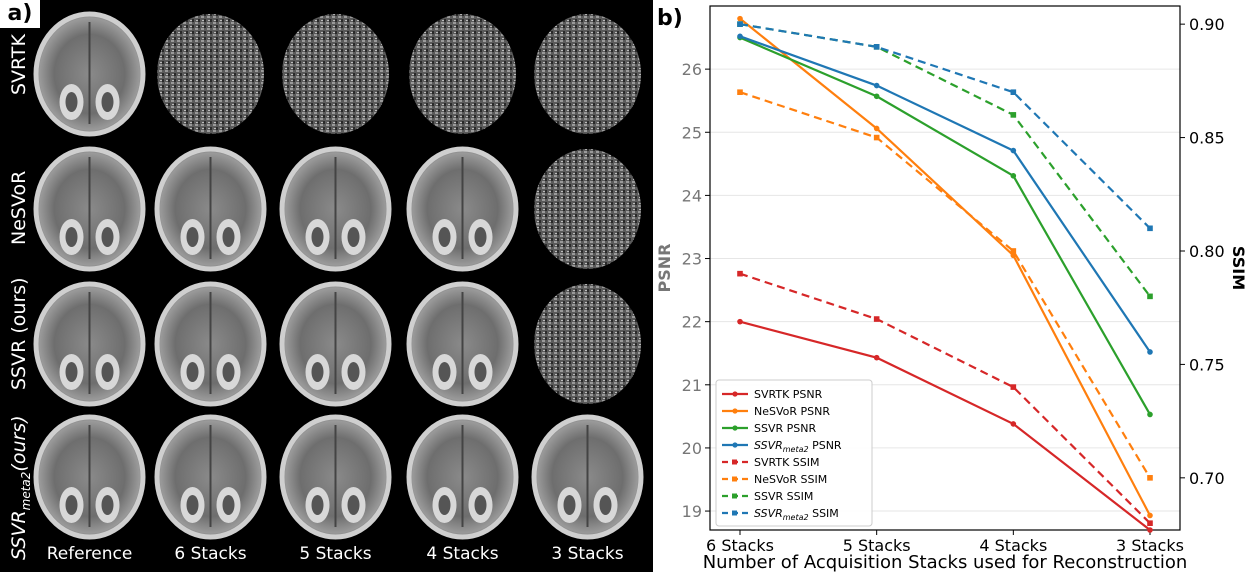 The width and height of the screenshot is (1245, 576). I want to click on left-tick-label-3: 21, so click(692, 385).